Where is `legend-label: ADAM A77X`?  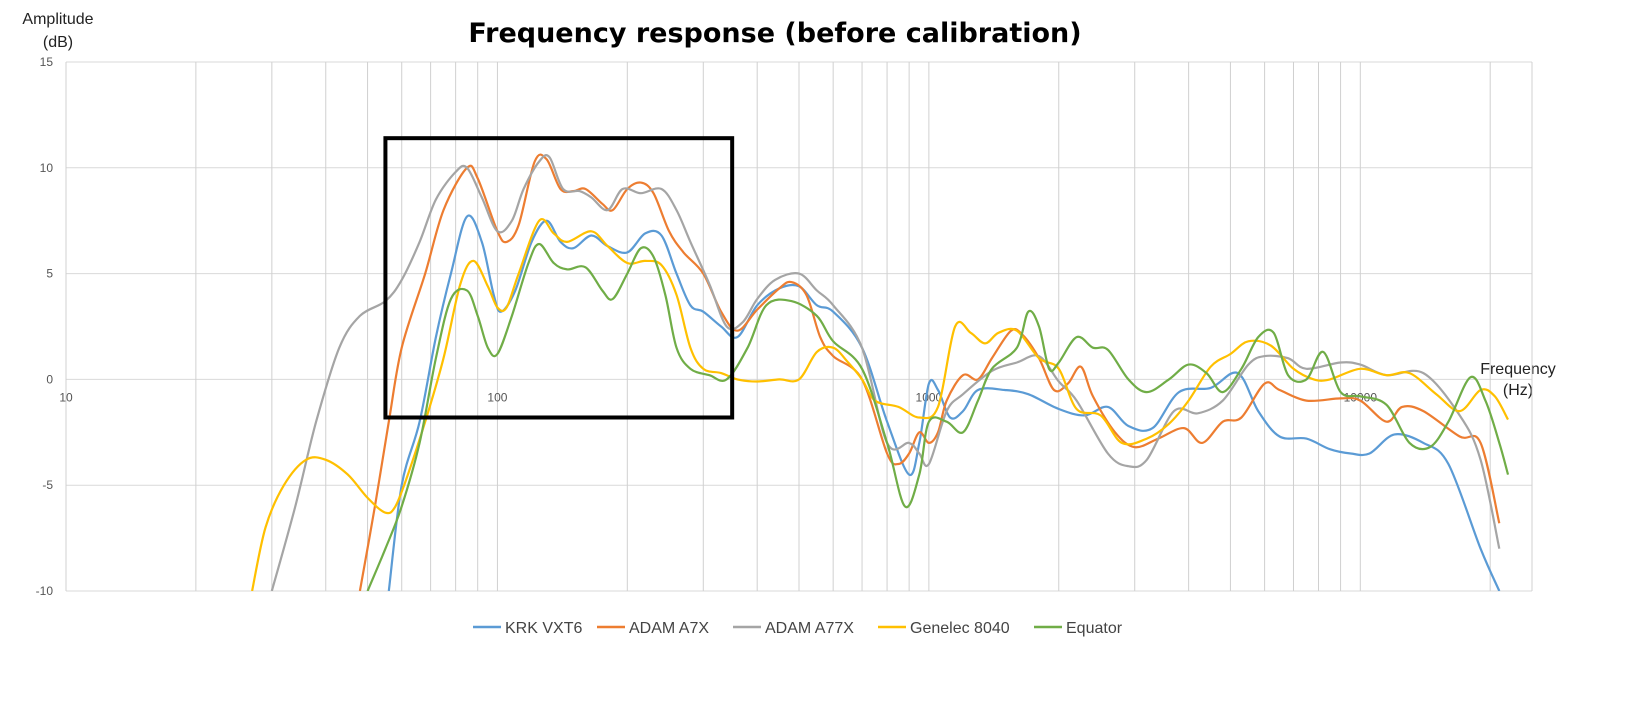
legend-label: ADAM A77X is located at coordinates (809, 628).